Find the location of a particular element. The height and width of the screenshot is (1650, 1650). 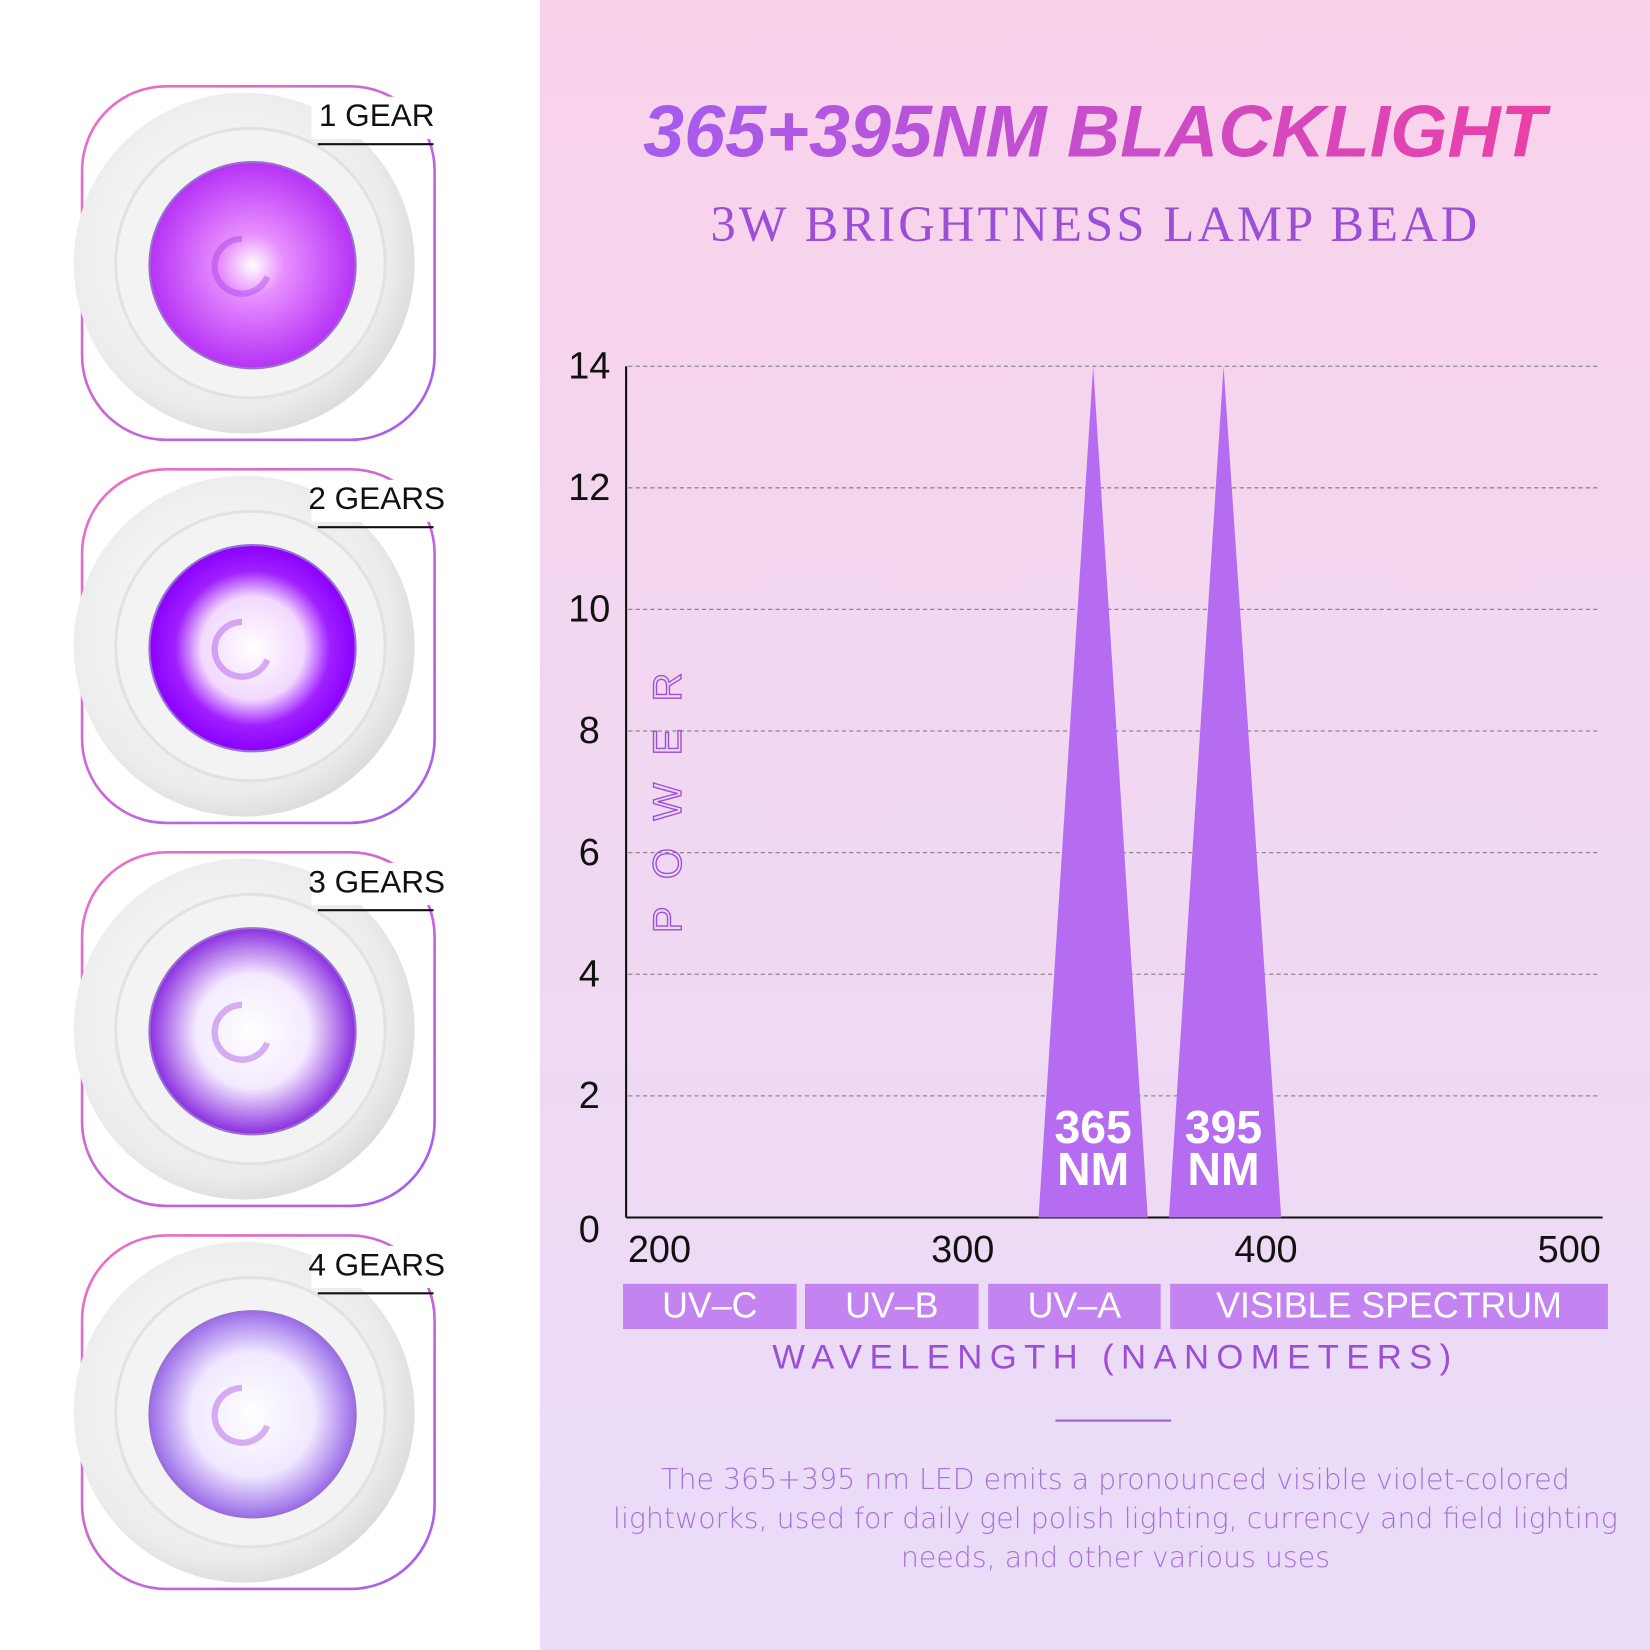

y-tick-label: 4 is located at coordinates (589, 974).